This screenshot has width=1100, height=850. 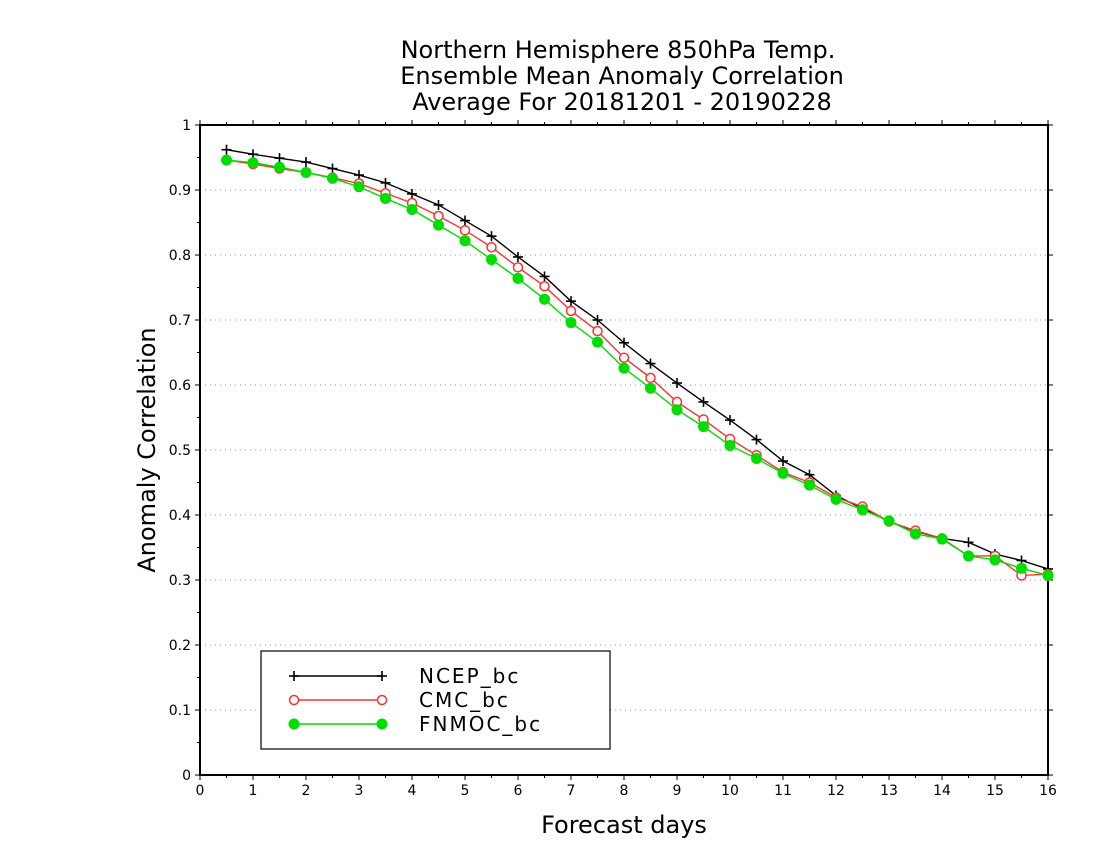 What do you see at coordinates (294, 700) in the screenshot?
I see `legend-marker-left-cmc-bc` at bounding box center [294, 700].